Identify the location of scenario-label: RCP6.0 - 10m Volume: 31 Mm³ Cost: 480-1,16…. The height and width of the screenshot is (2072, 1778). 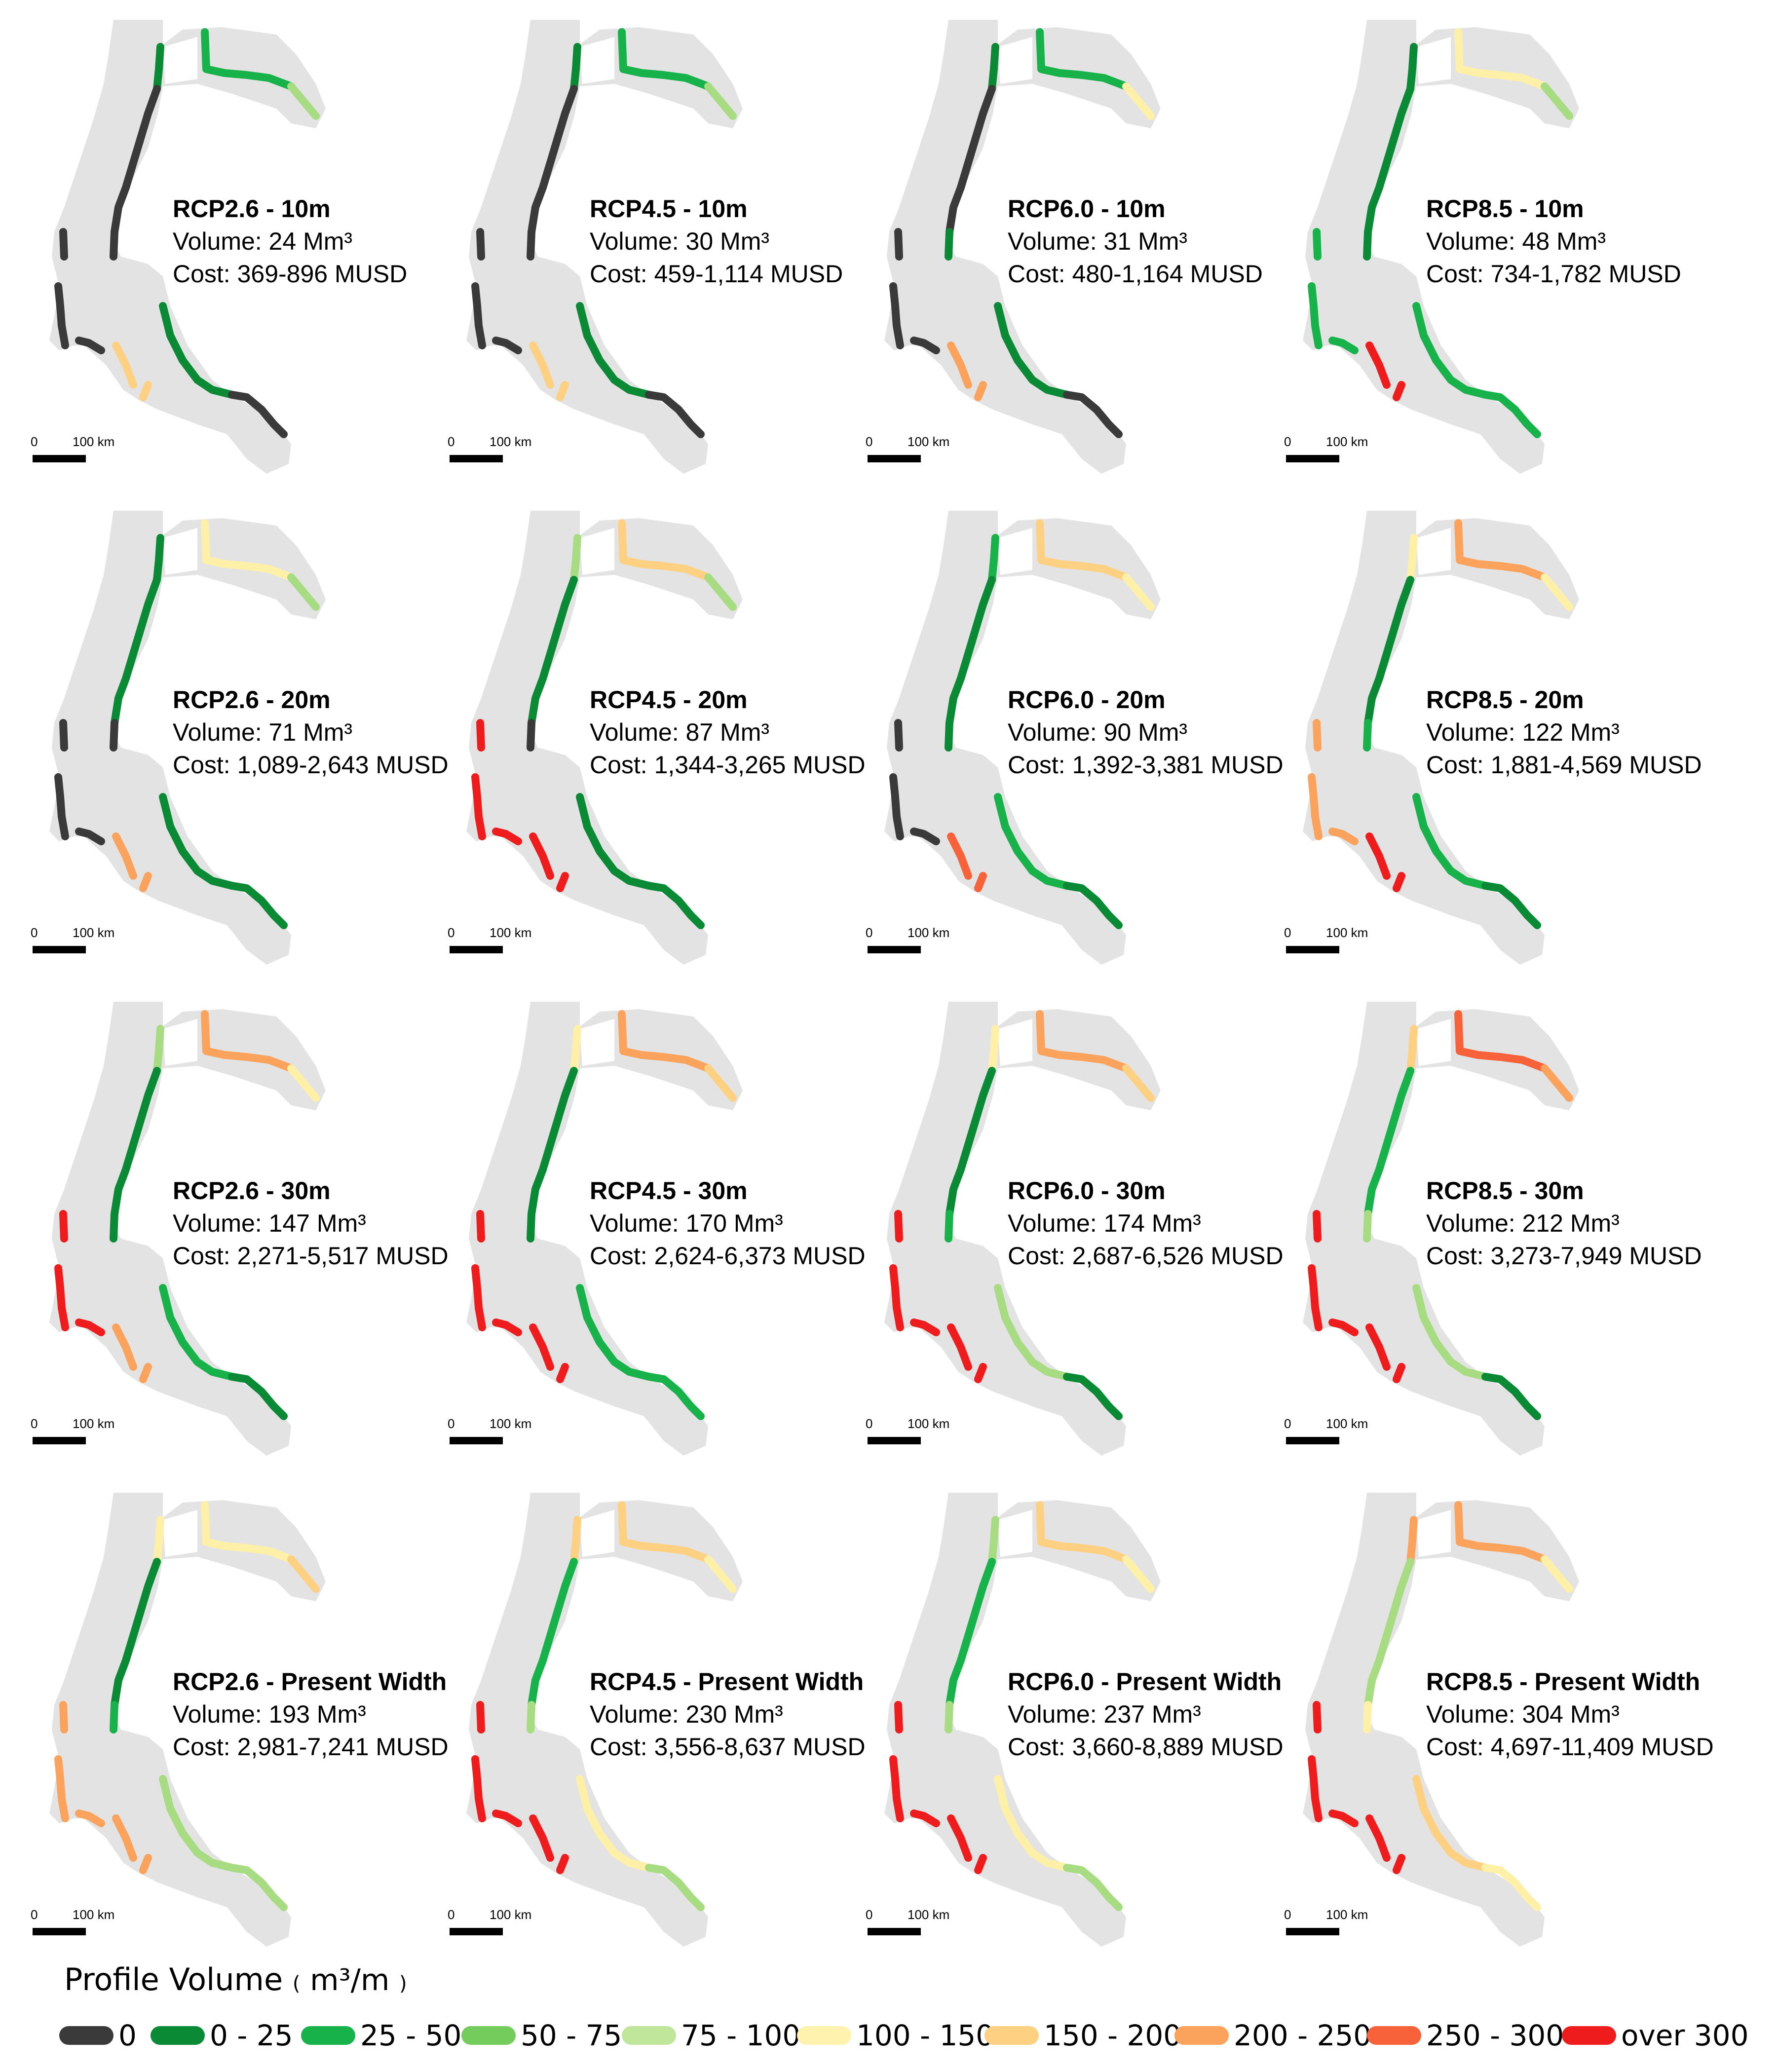
(1135, 241).